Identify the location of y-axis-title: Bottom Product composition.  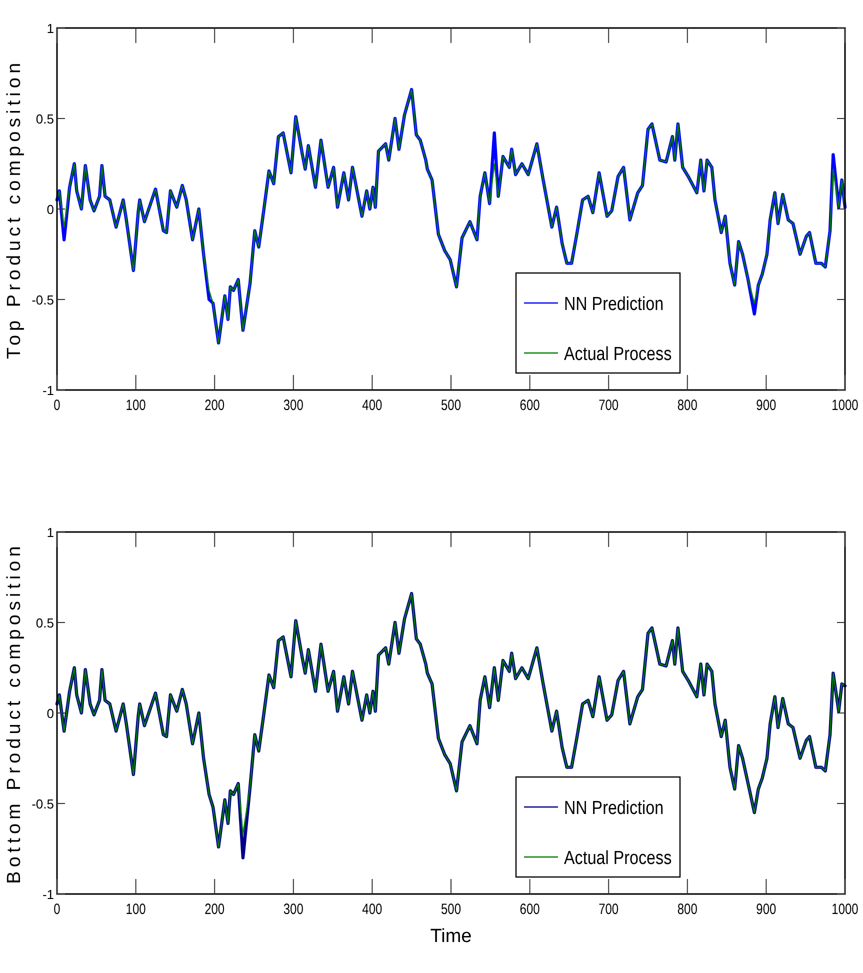
(14, 713).